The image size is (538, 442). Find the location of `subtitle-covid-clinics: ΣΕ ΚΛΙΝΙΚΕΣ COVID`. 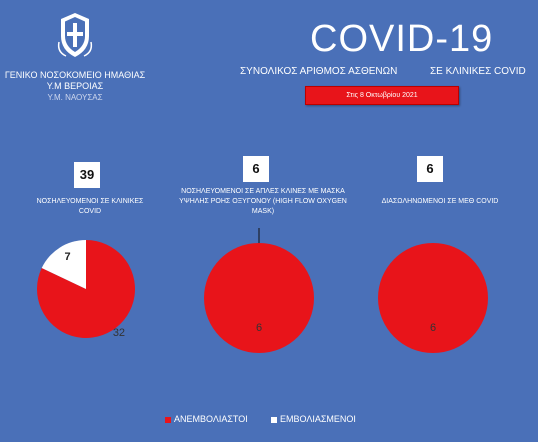

subtitle-covid-clinics: ΣΕ ΚΛΙΝΙΚΕΣ COVID is located at coordinates (478, 71).